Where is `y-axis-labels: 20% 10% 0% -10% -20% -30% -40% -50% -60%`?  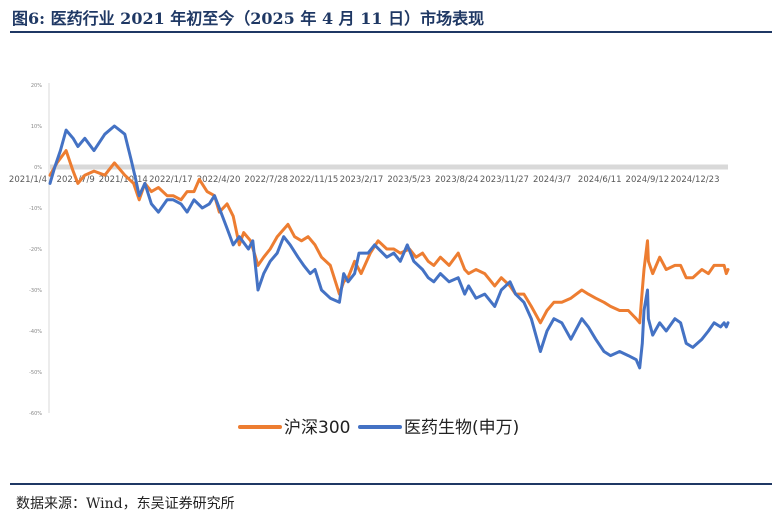 y-axis-labels: 20% 10% 0% -10% -20% -30% -40% -50% -60% is located at coordinates (39, 250).